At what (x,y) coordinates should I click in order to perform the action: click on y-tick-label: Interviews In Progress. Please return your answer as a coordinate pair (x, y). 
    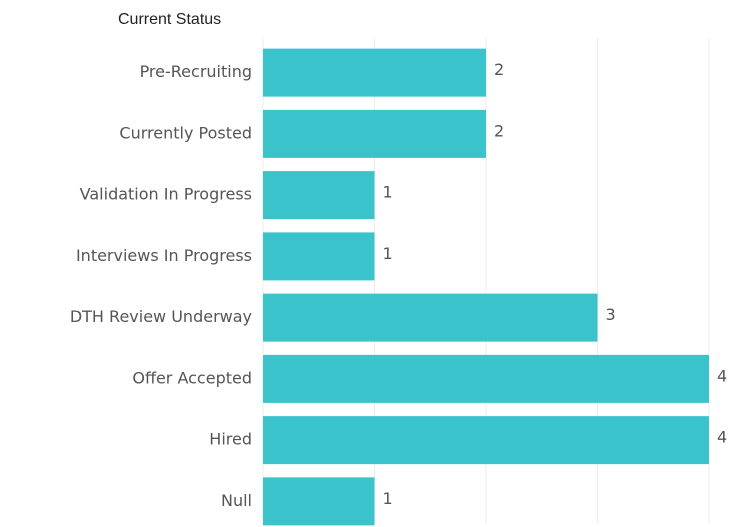
    Looking at the image, I should click on (164, 255).